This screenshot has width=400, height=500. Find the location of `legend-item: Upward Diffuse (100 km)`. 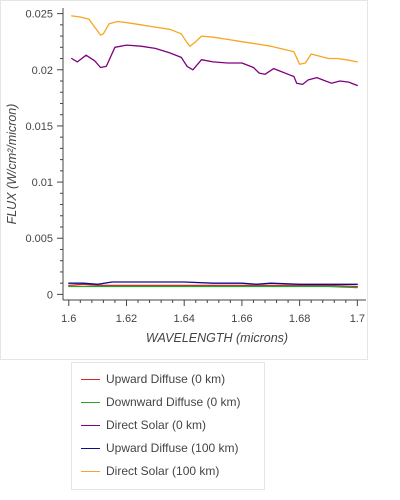

legend-item: Upward Diffuse (100 km) is located at coordinates (168, 448).